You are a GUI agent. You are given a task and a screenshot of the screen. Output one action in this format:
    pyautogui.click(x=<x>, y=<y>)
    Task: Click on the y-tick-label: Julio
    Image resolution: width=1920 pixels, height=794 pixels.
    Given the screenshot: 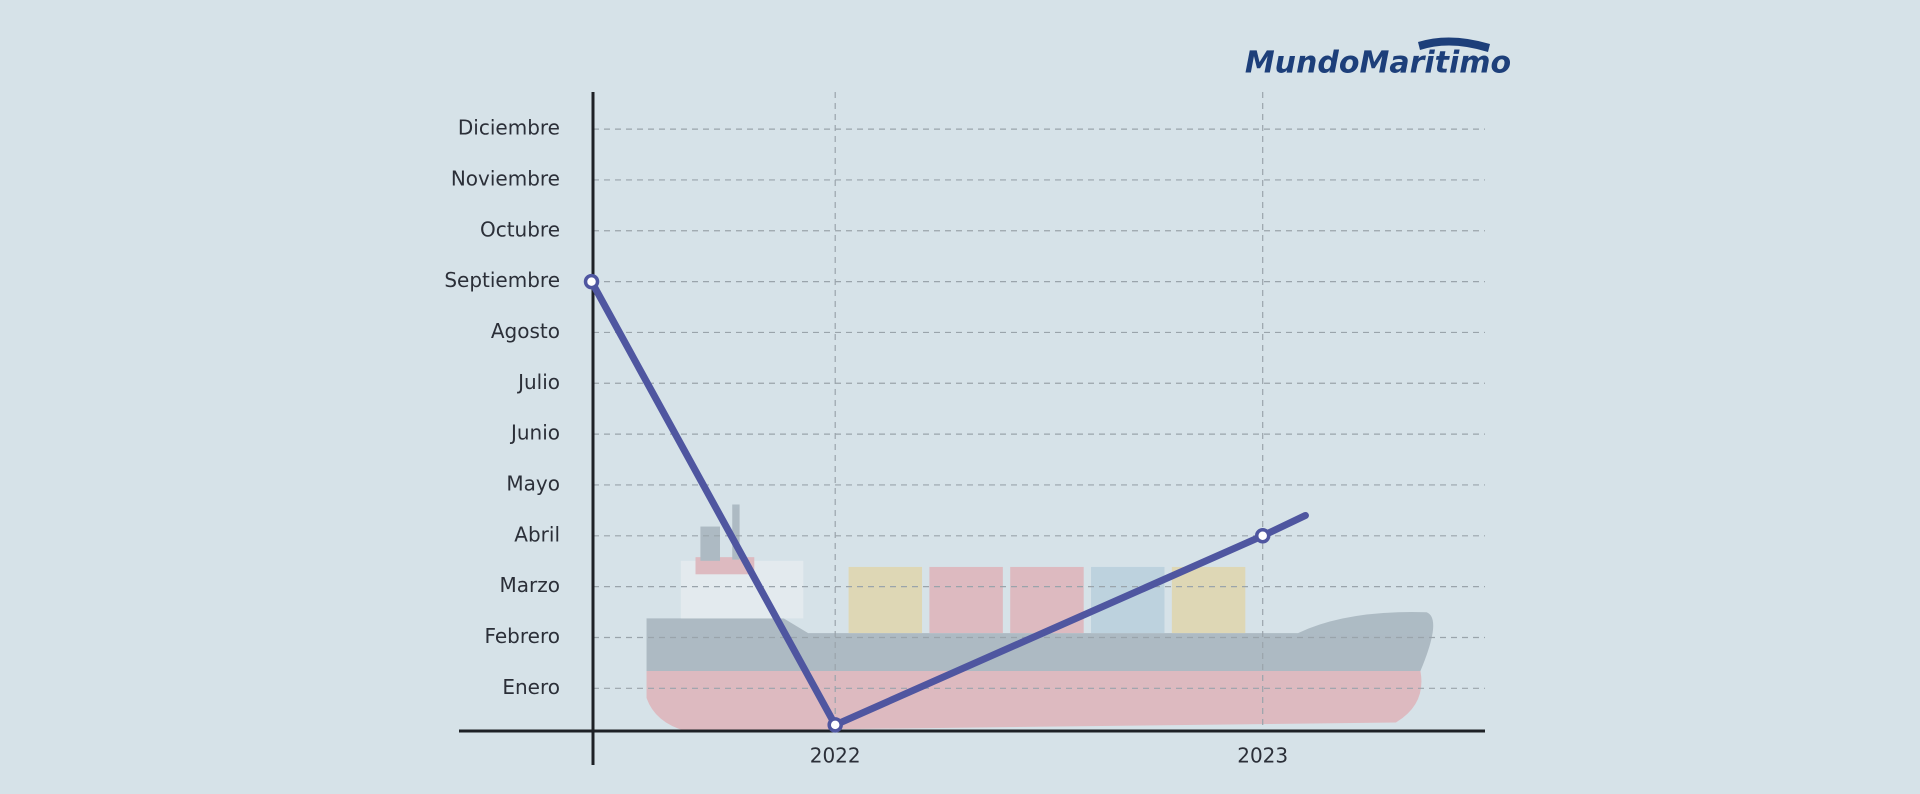 What is the action you would take?
    pyautogui.click(x=538, y=382)
    